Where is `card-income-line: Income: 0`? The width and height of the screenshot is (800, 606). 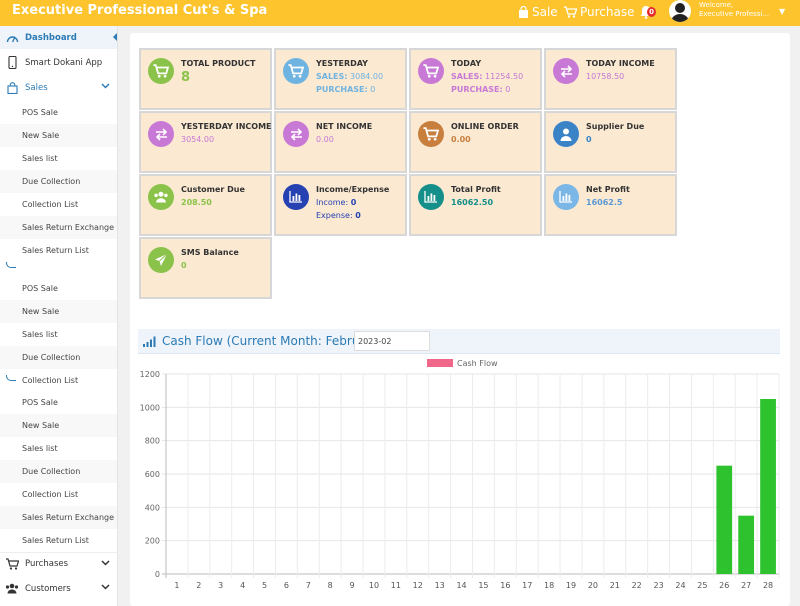
card-income-line: Income: 0 is located at coordinates (336, 202).